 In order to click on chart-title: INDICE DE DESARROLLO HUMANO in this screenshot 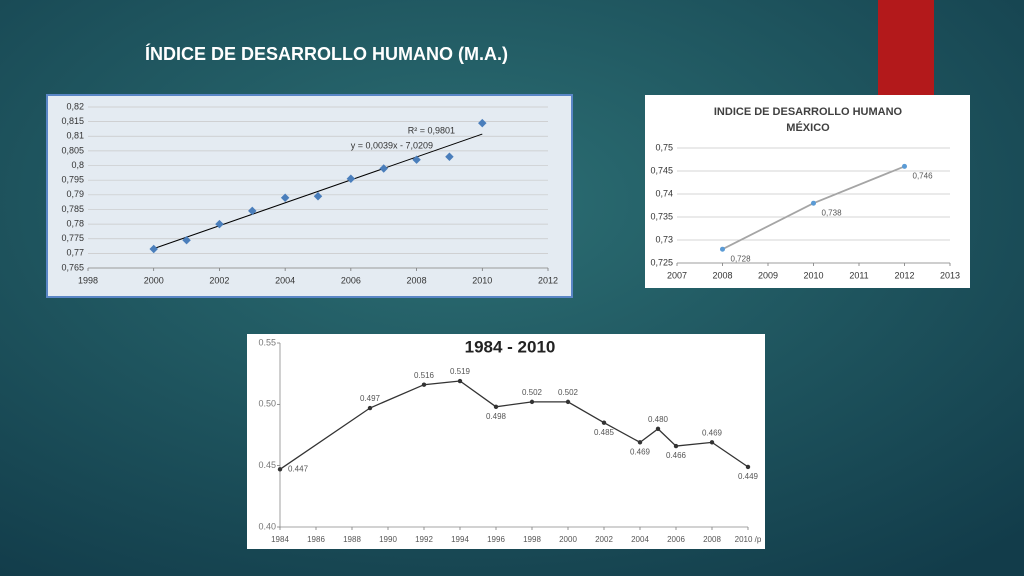, I will do `click(808, 112)`.